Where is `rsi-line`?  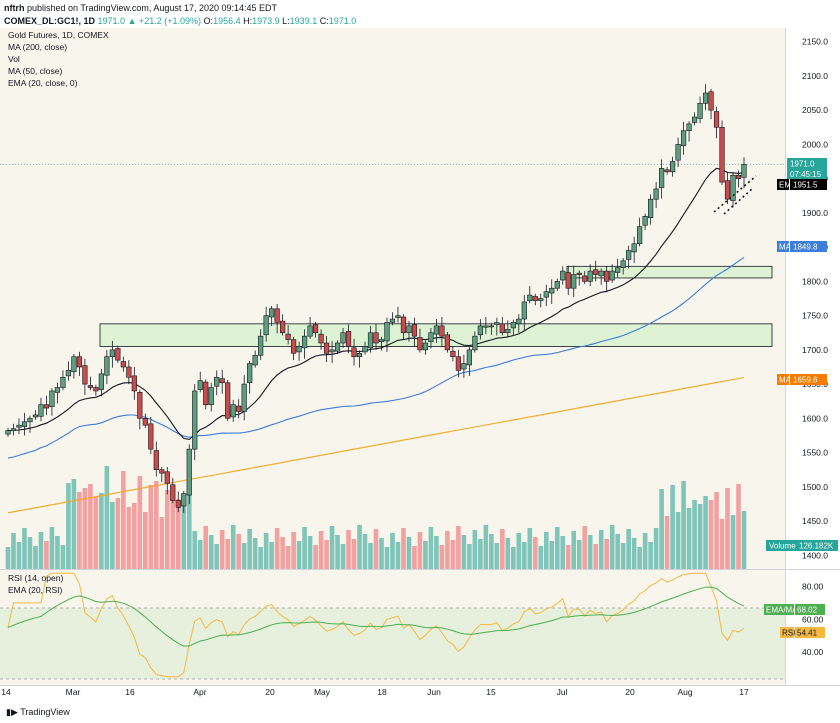
rsi-line is located at coordinates (376, 625).